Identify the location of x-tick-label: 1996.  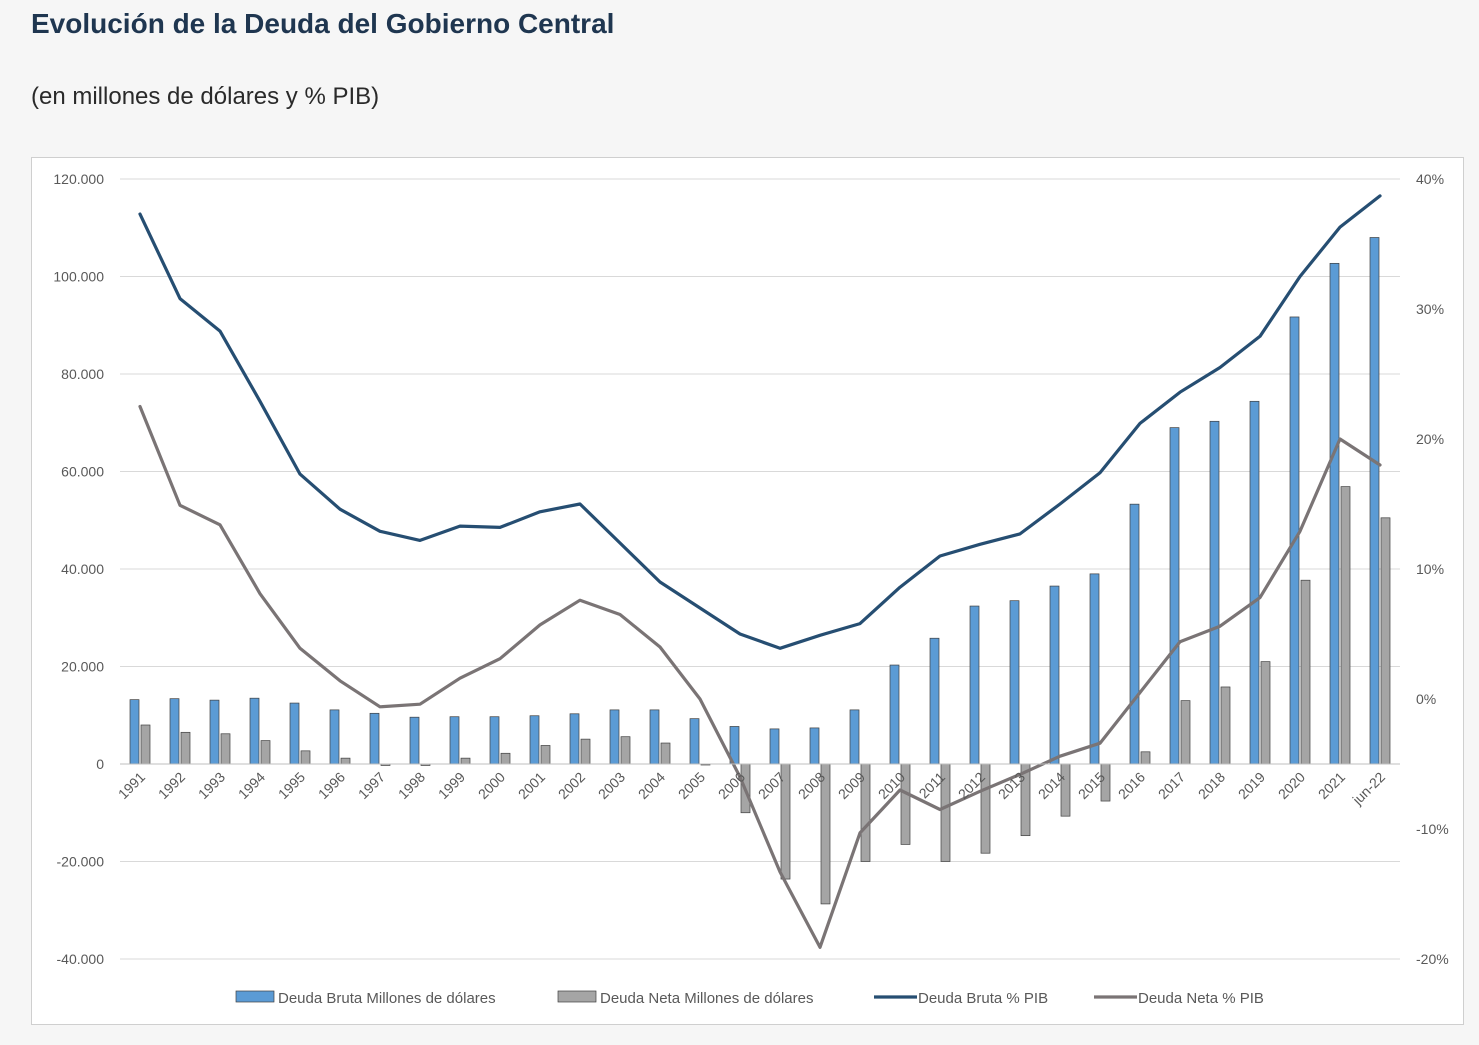
(331, 785).